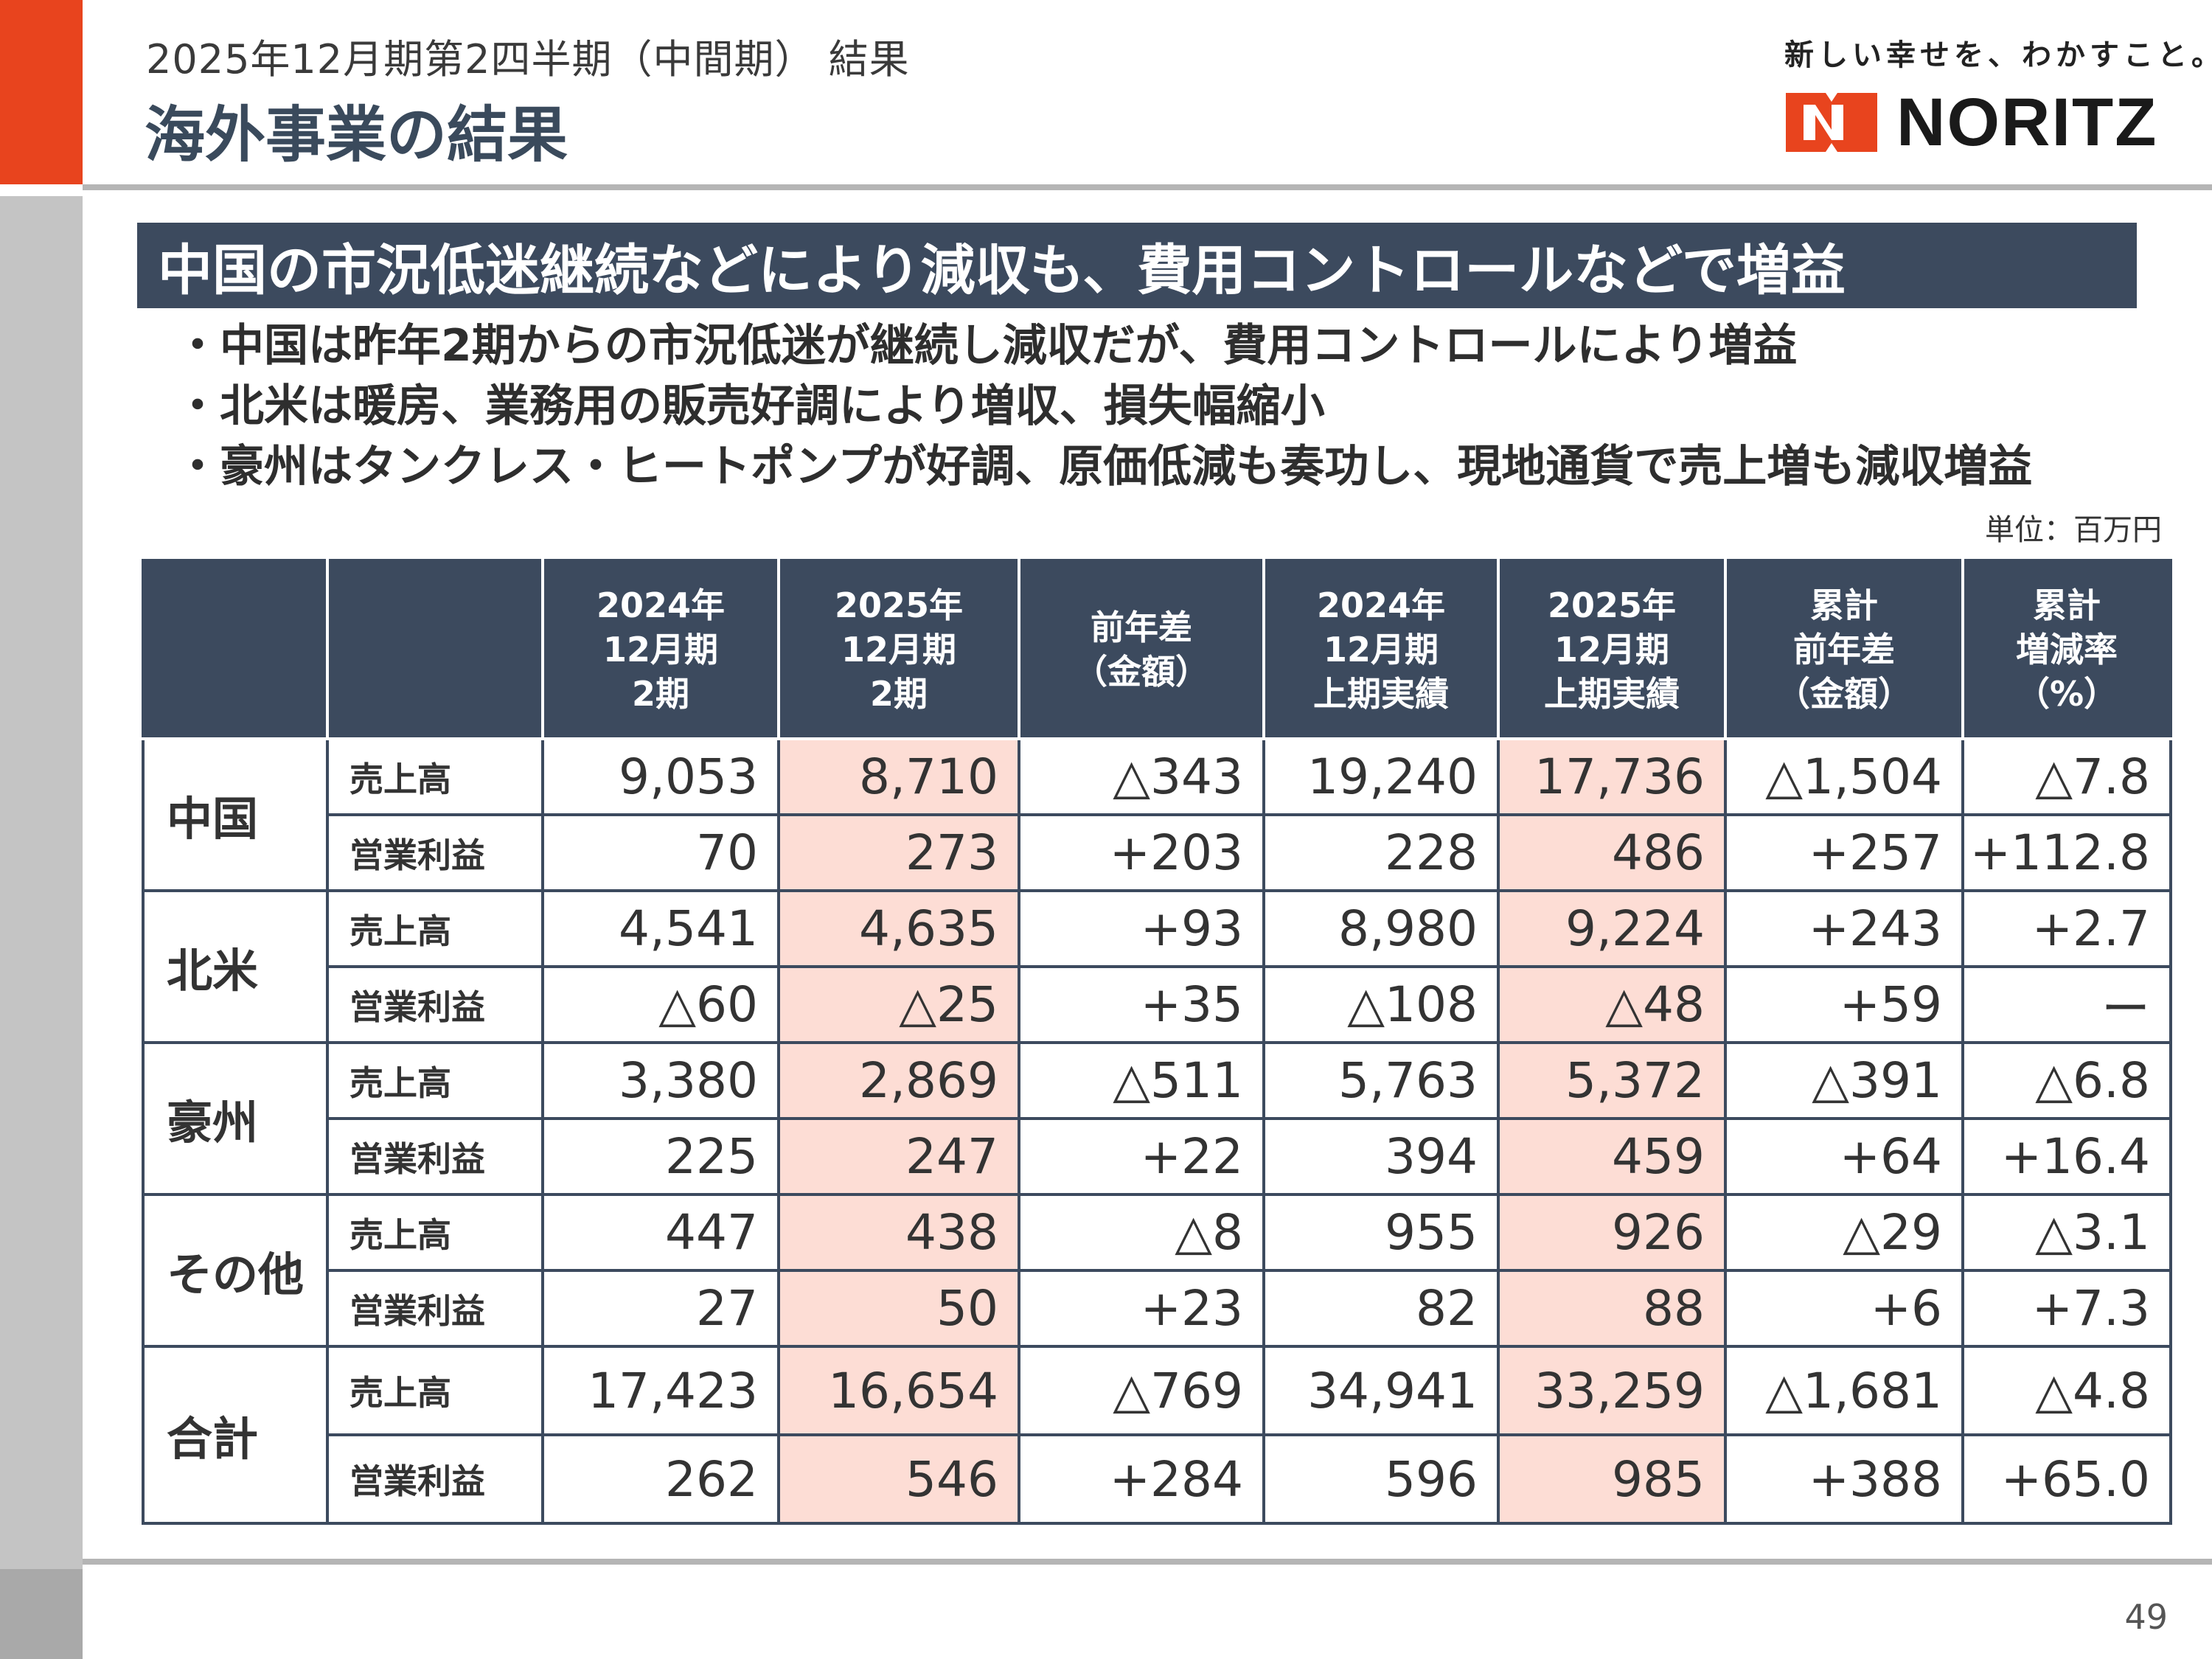  Describe the element at coordinates (660, 852) in the screenshot. I see `table-cell: 70` at that location.